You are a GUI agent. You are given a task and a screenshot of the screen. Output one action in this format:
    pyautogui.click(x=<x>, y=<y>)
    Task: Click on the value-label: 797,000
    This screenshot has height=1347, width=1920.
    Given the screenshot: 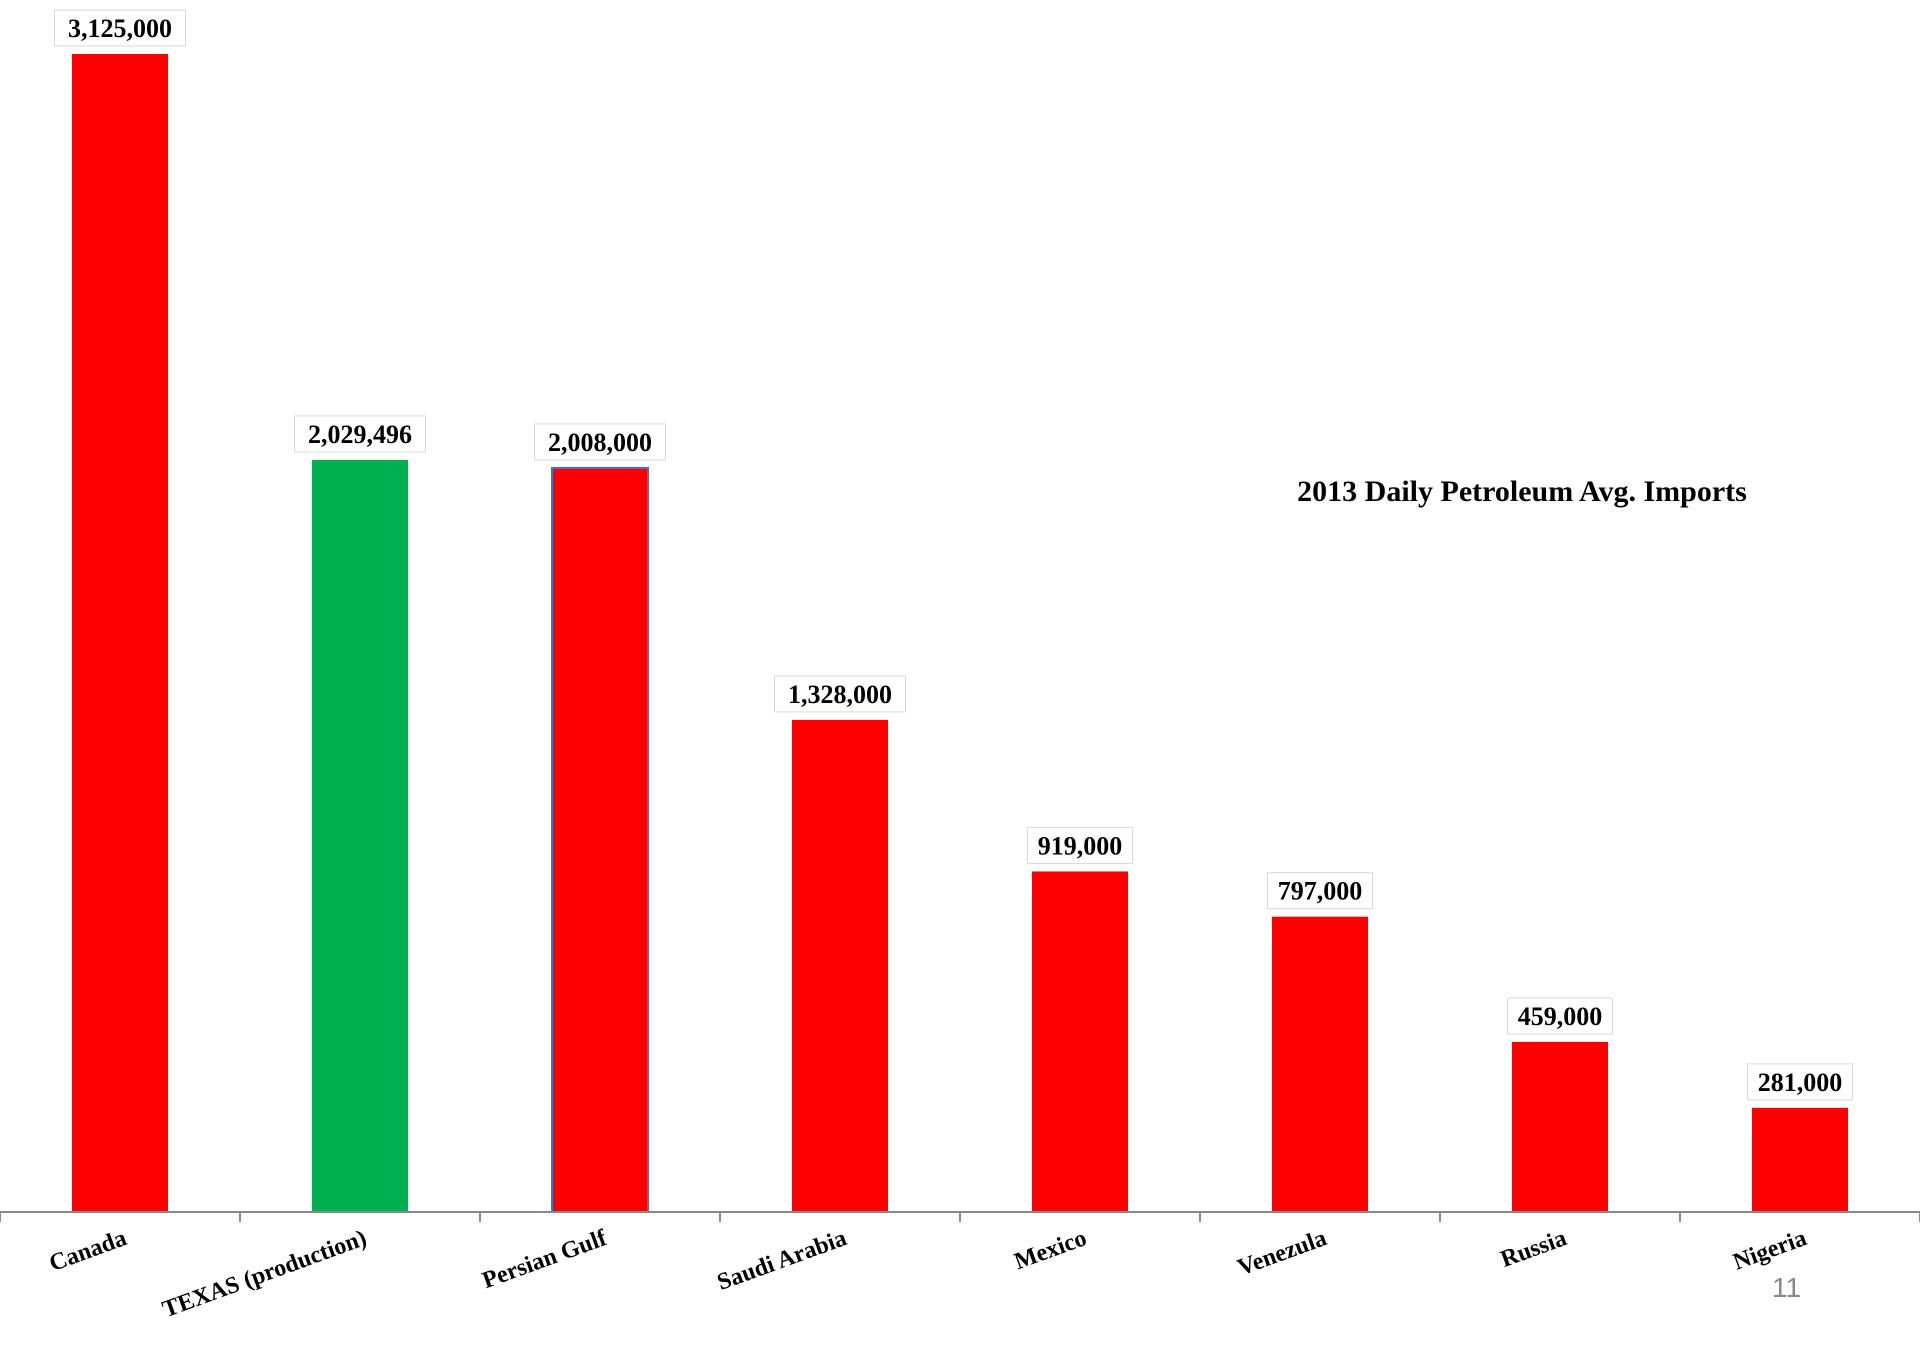 What is the action you would take?
    pyautogui.click(x=1320, y=891)
    